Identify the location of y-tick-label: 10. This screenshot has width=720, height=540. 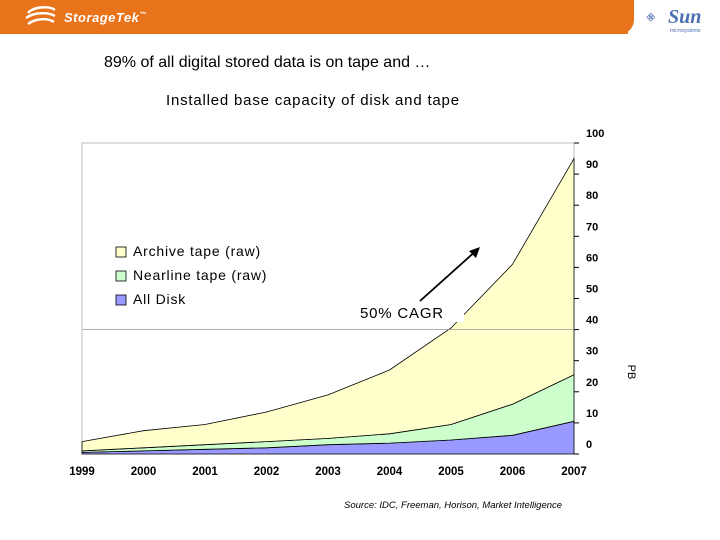
(592, 414).